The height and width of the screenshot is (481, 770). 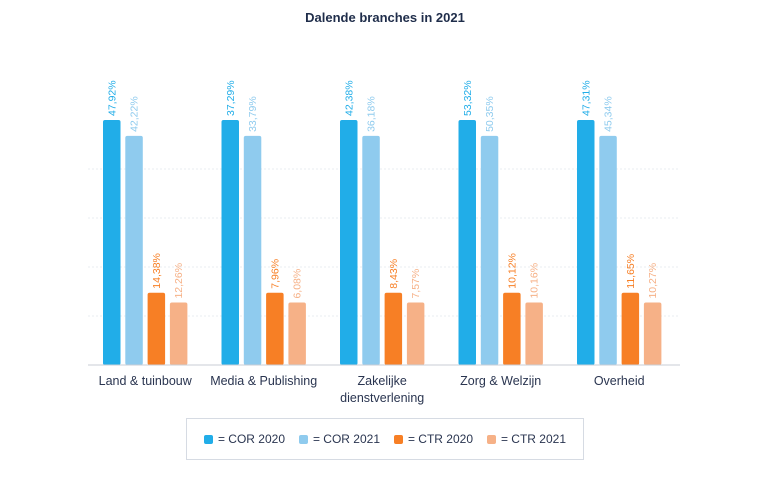 I want to click on value-label-ctr-2021-1: 6,08%, so click(x=298, y=284).